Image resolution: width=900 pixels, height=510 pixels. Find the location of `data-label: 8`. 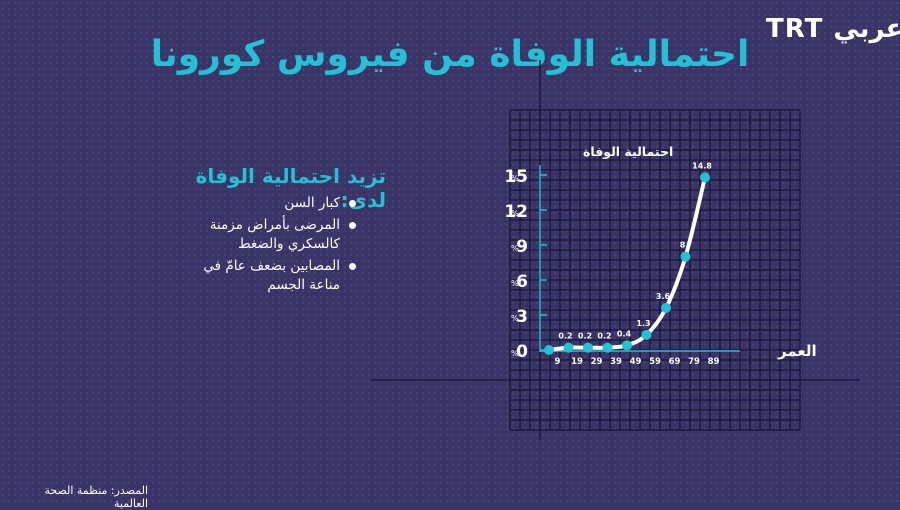

data-label: 8 is located at coordinates (683, 245).